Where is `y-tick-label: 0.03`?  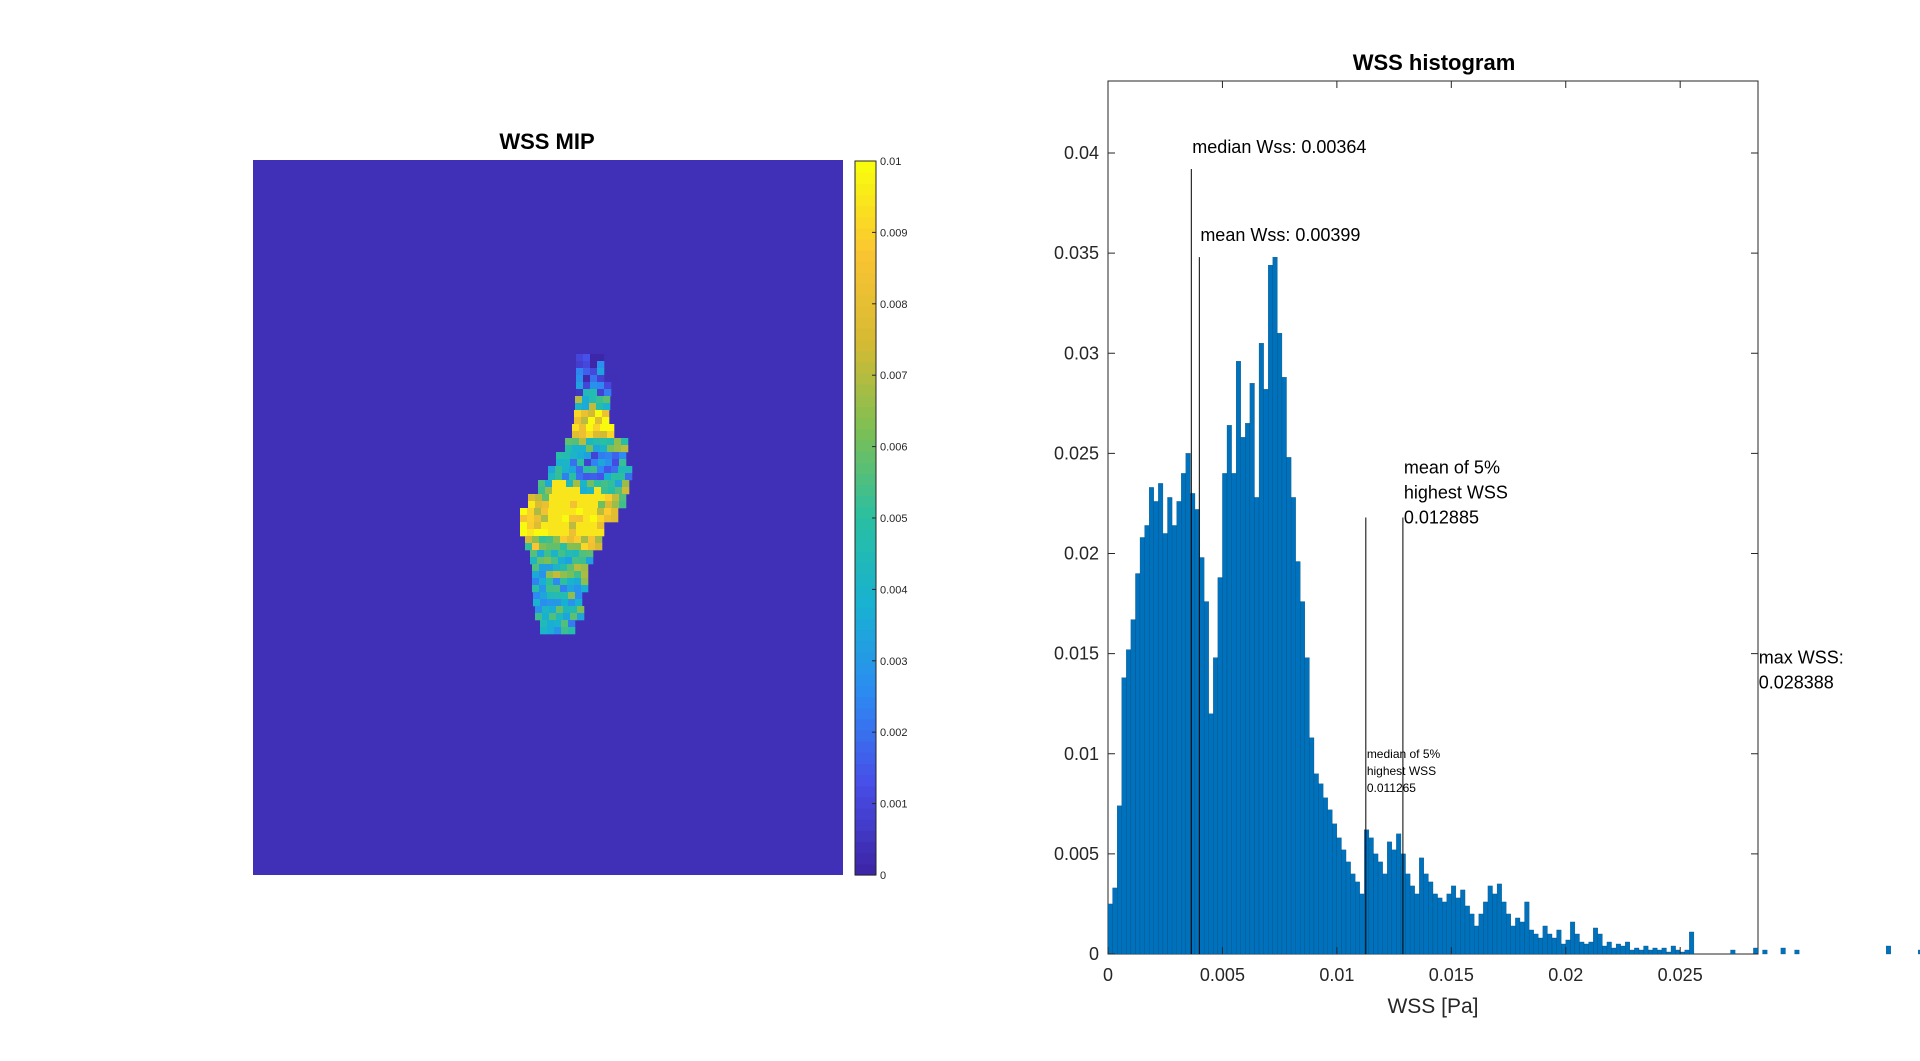
y-tick-label: 0.03 is located at coordinates (1081, 353).